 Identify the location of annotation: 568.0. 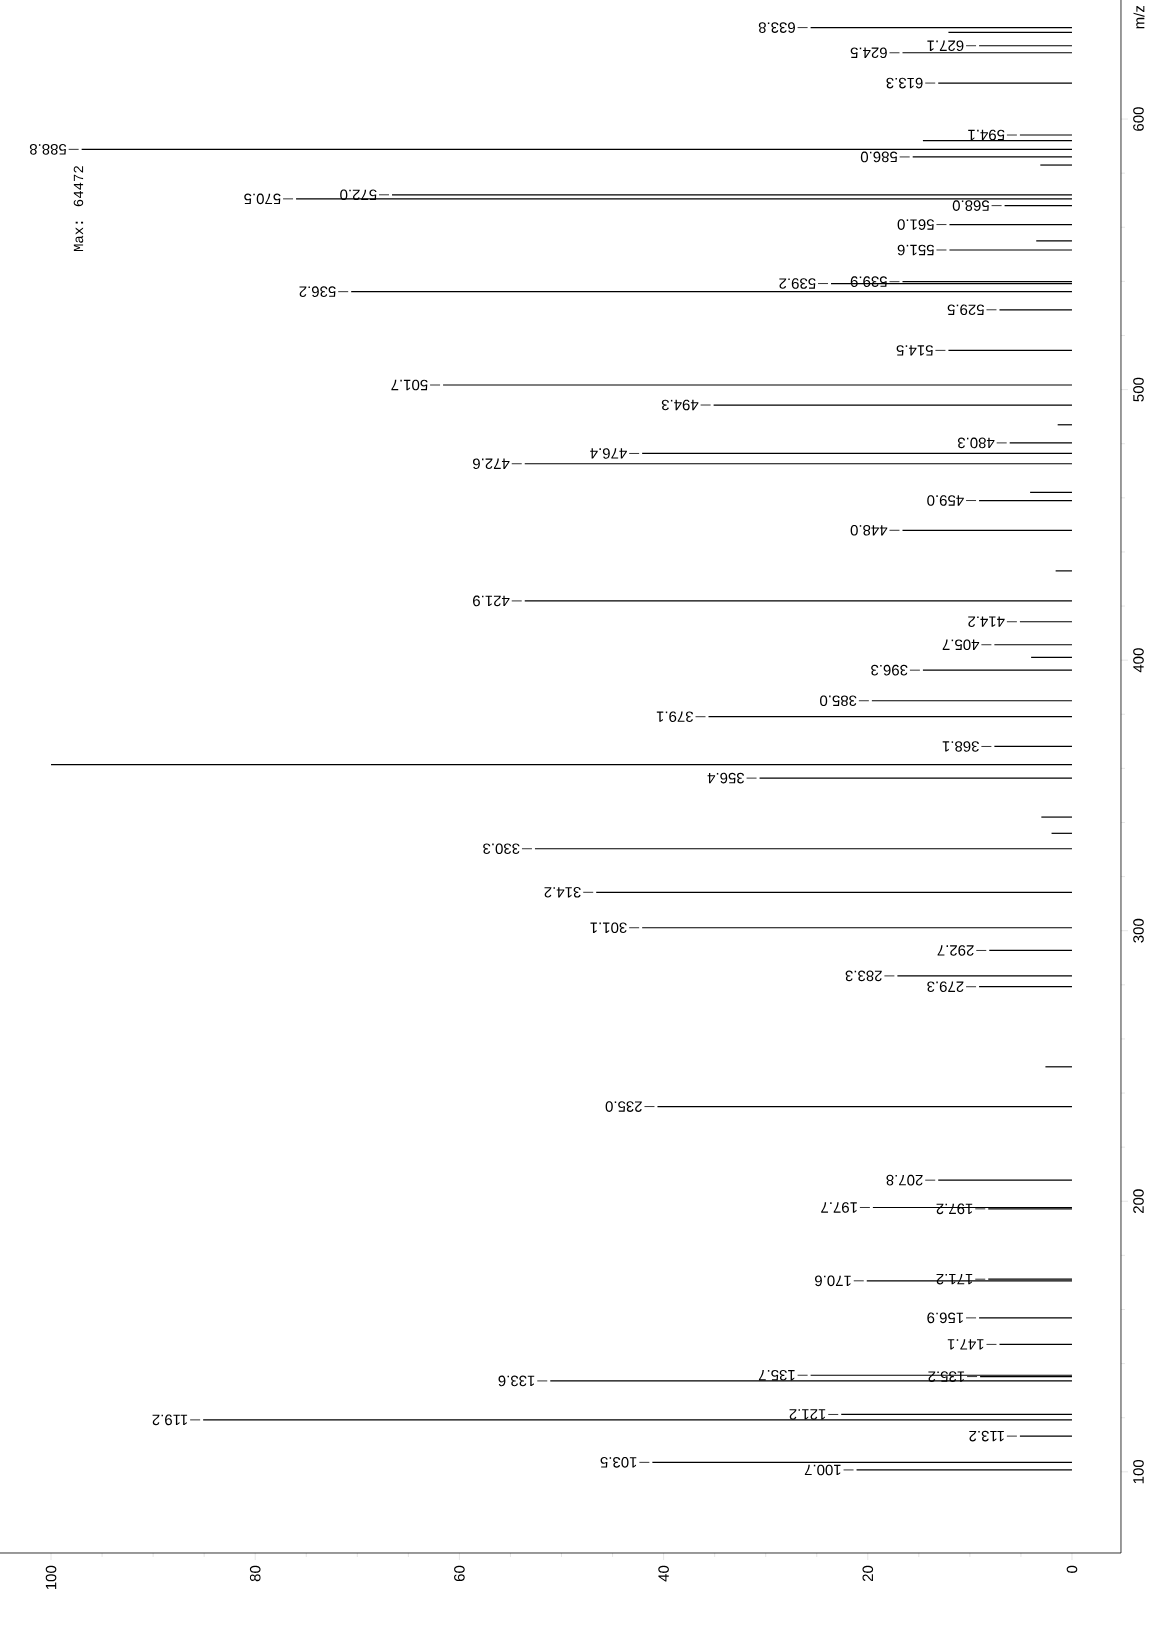
(971, 205).